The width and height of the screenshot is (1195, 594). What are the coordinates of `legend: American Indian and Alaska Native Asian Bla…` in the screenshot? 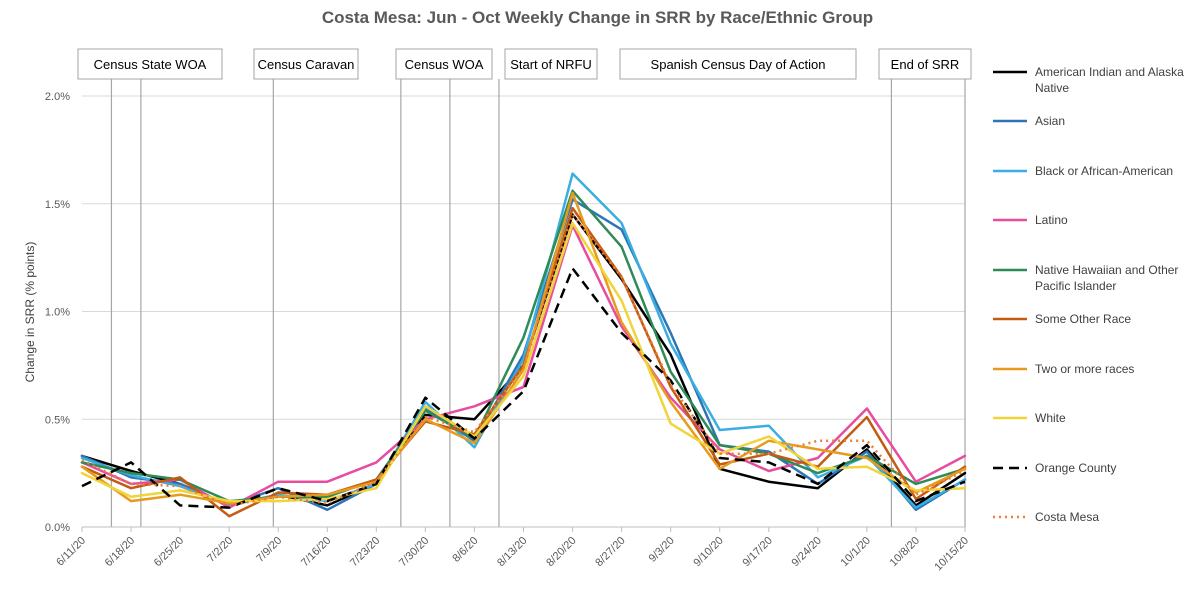 It's located at (1088, 294).